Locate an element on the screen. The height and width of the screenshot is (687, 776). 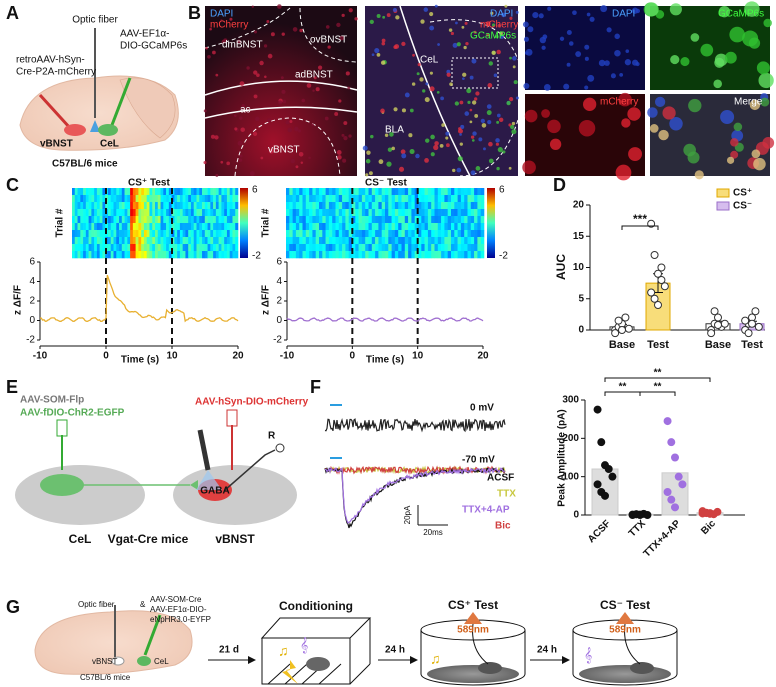
x-tick-label: 20 is located at coordinates (483, 356).